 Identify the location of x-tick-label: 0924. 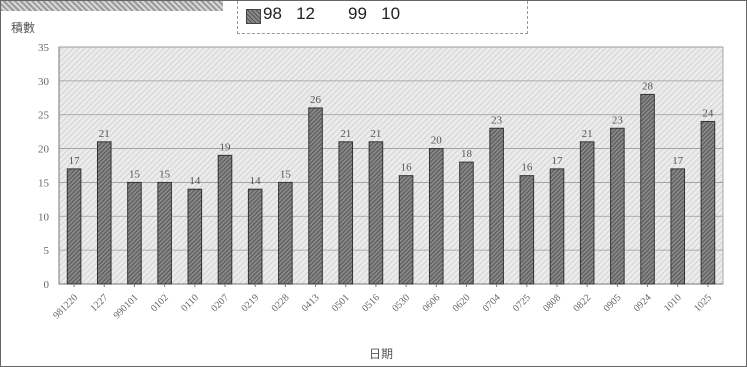
(643, 303).